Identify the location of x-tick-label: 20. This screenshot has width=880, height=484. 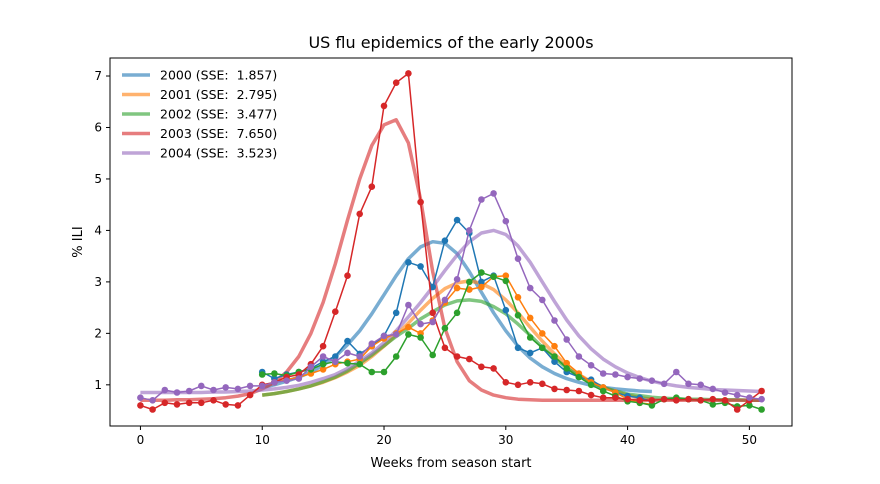
(383, 440).